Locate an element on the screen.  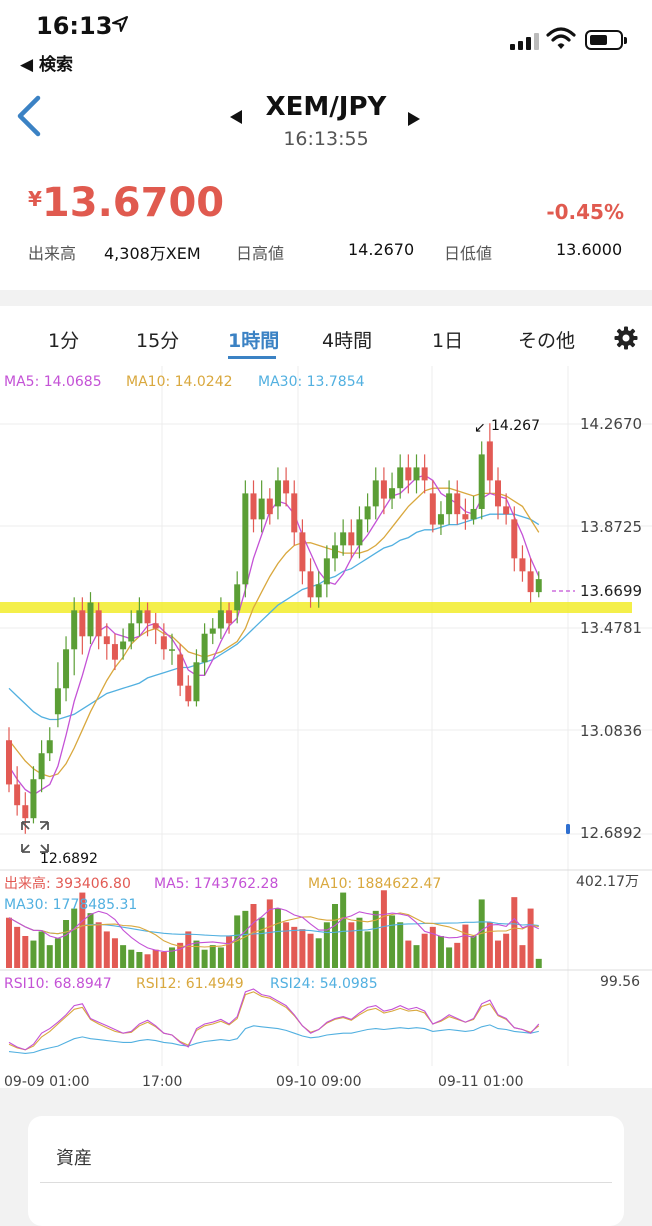
tab-1min: 1分 is located at coordinates (64, 341).